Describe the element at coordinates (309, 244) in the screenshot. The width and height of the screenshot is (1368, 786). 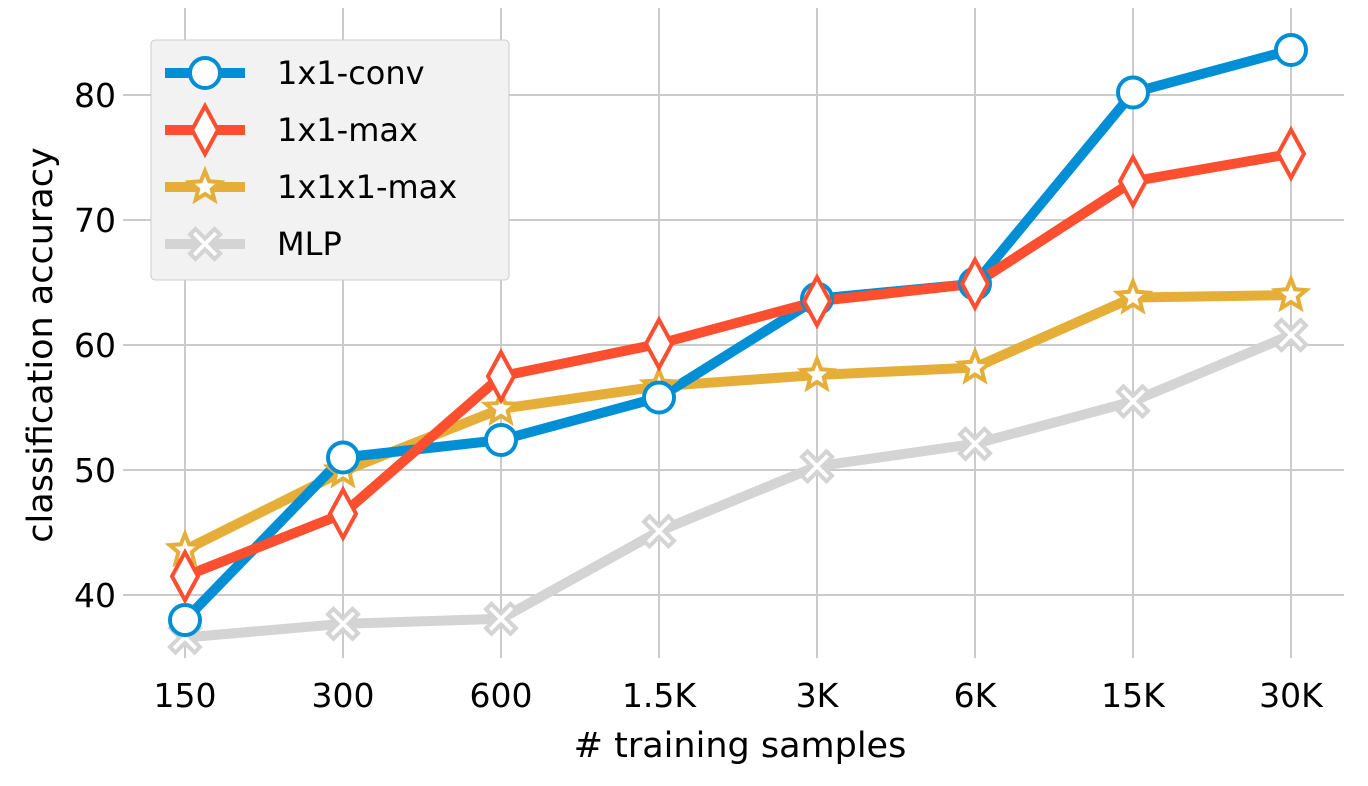
I see `legend-label: MLP` at that location.